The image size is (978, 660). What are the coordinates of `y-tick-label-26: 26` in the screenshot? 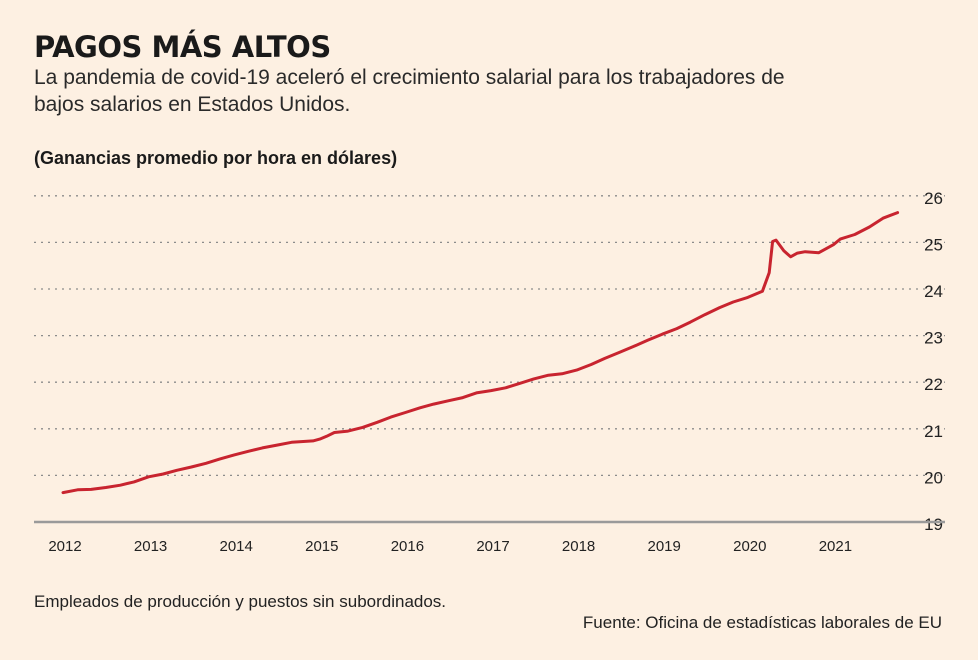 It's located at (933, 198).